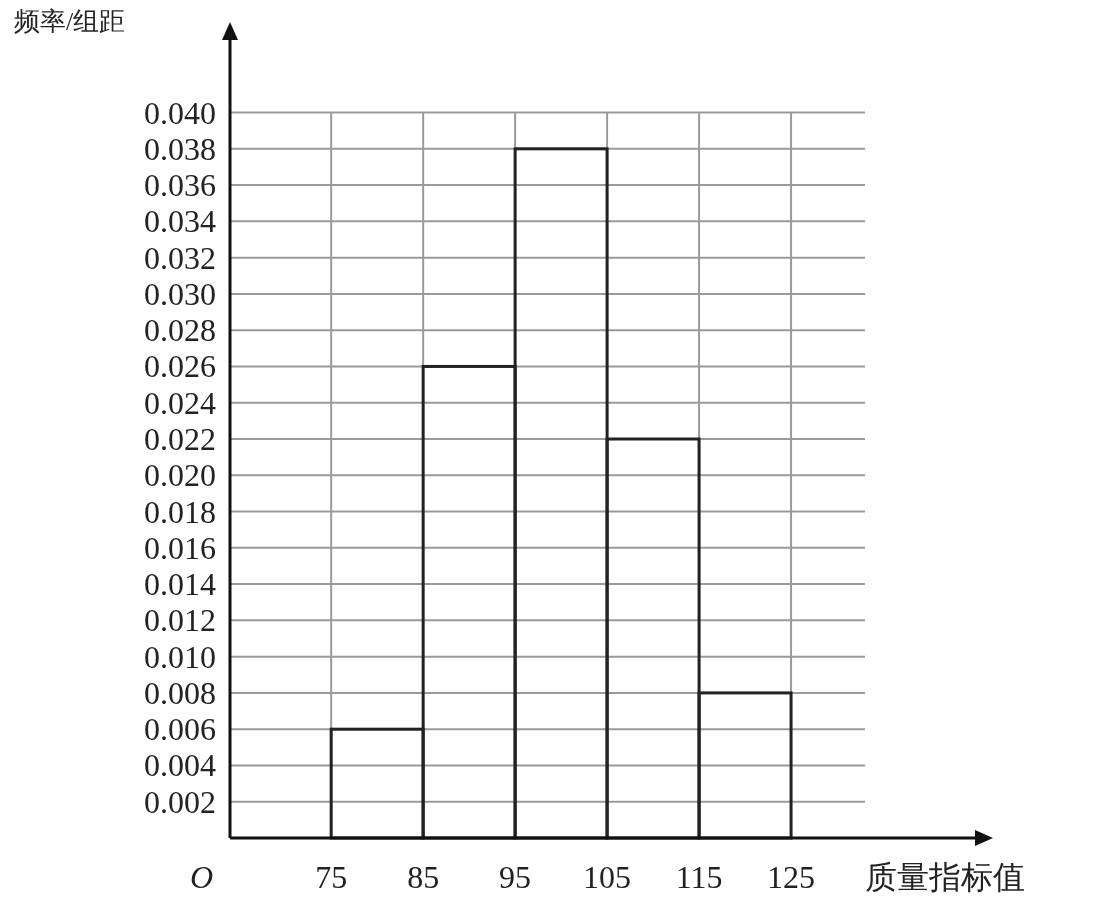  Describe the element at coordinates (180, 547) in the screenshot. I see `y-tick-label: 0.016` at that location.